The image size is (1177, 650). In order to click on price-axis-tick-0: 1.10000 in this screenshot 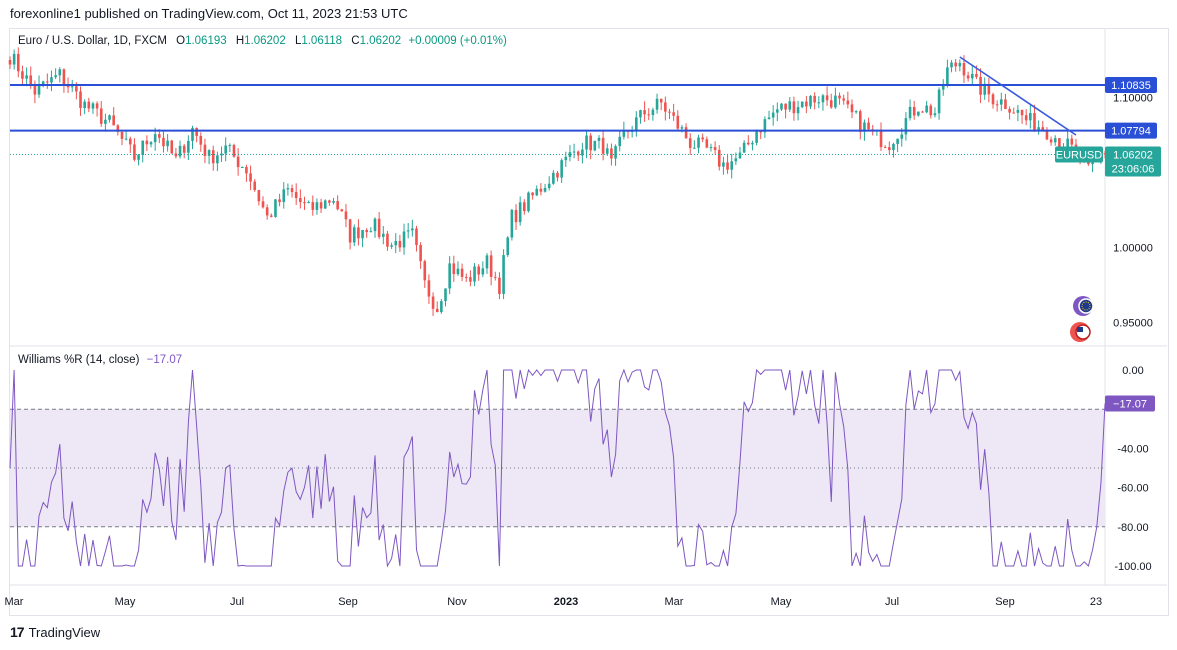, I will do `click(1133, 99)`.